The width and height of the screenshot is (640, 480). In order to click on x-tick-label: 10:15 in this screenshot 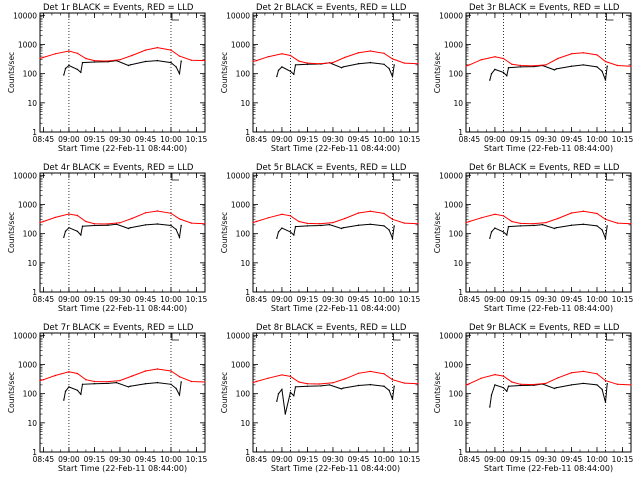, I will do `click(197, 139)`.